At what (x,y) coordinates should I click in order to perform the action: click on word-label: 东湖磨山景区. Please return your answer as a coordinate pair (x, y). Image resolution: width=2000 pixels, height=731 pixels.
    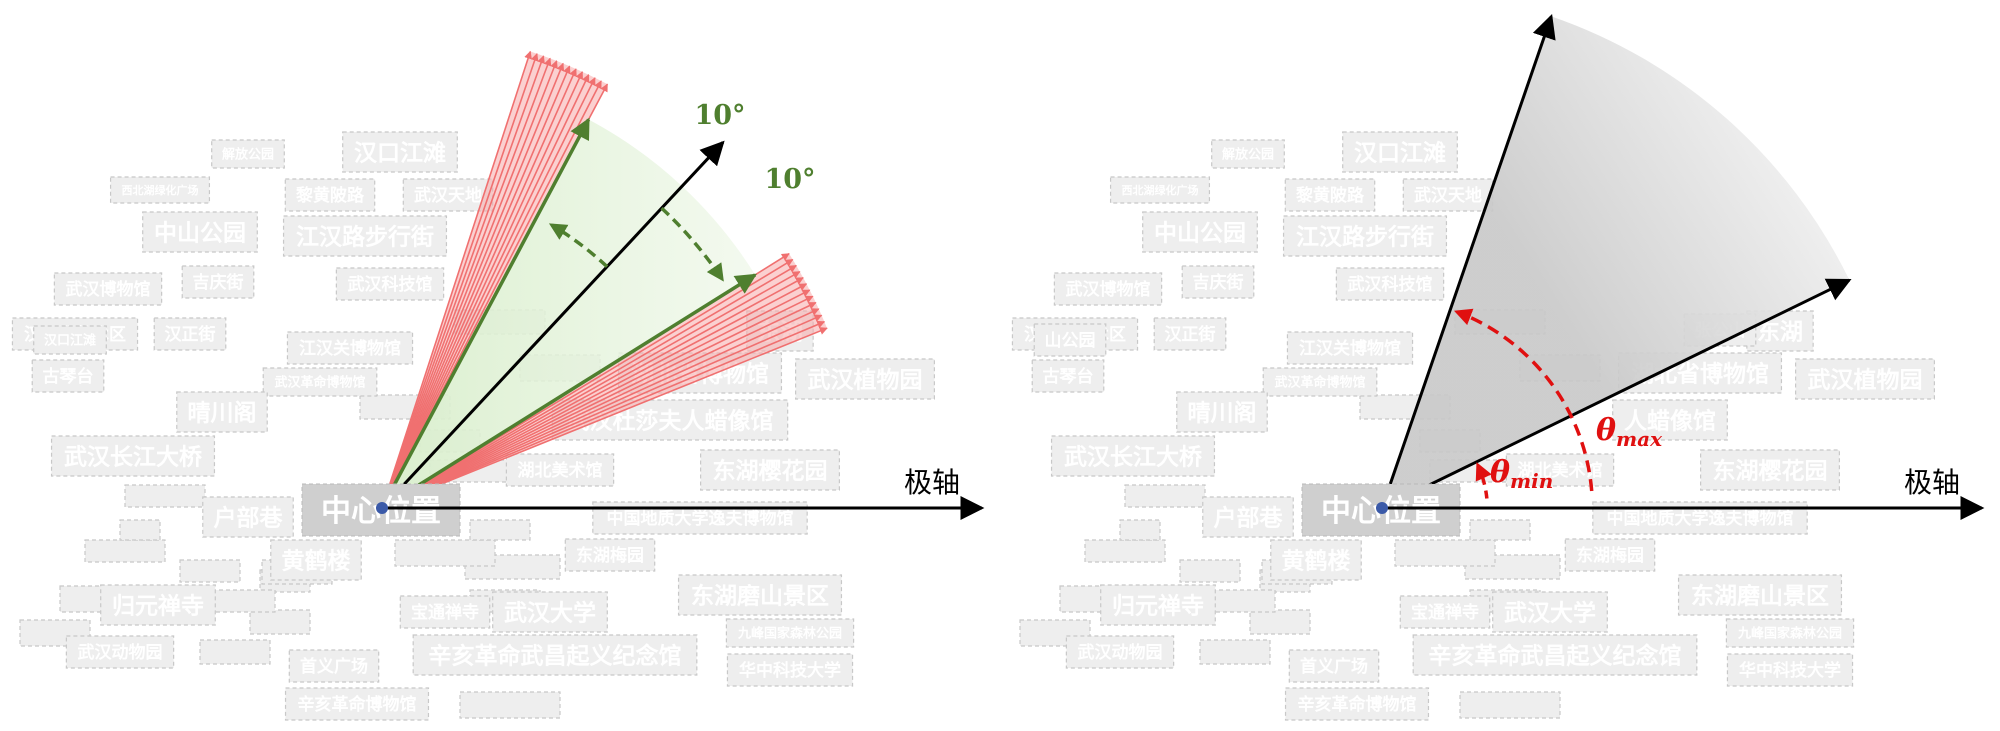
    Looking at the image, I should click on (760, 595).